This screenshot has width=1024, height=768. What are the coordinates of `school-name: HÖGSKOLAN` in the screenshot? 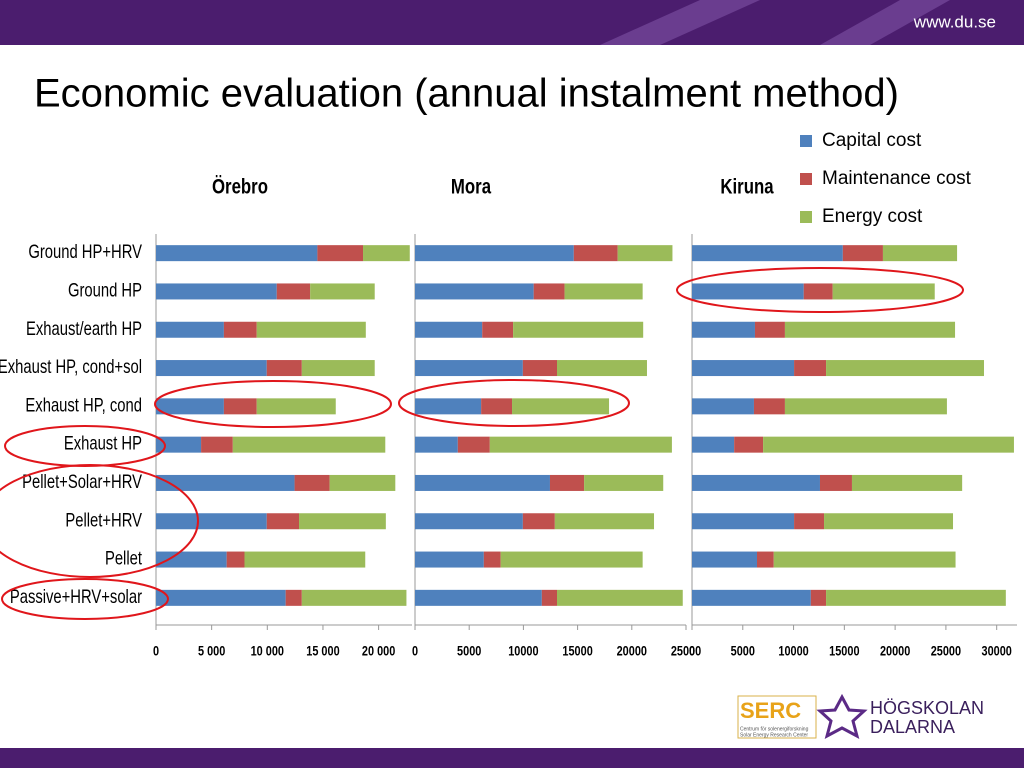 It's located at (927, 708).